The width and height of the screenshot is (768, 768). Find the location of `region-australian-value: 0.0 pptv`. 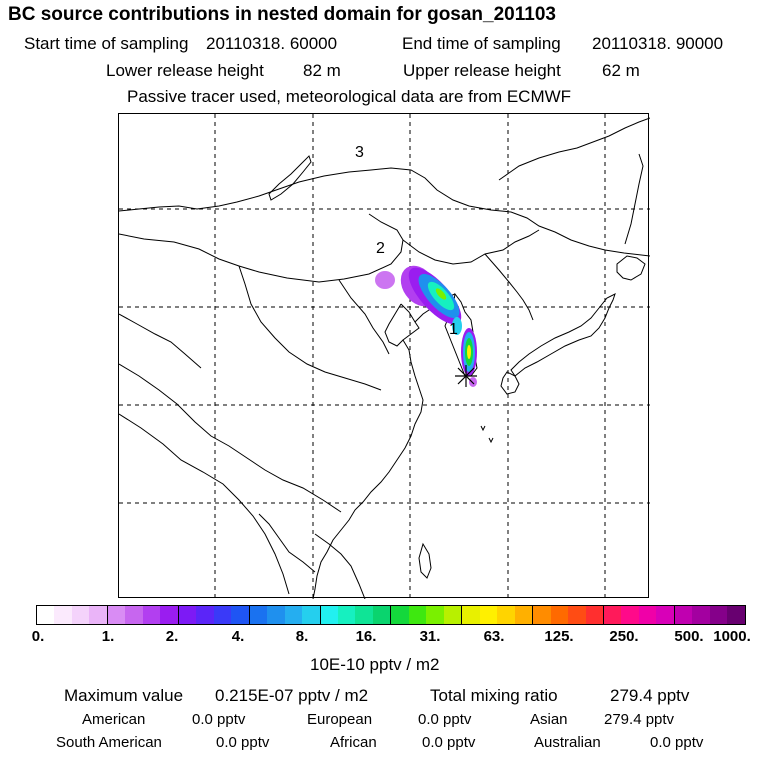

region-australian-value: 0.0 pptv is located at coordinates (677, 742).